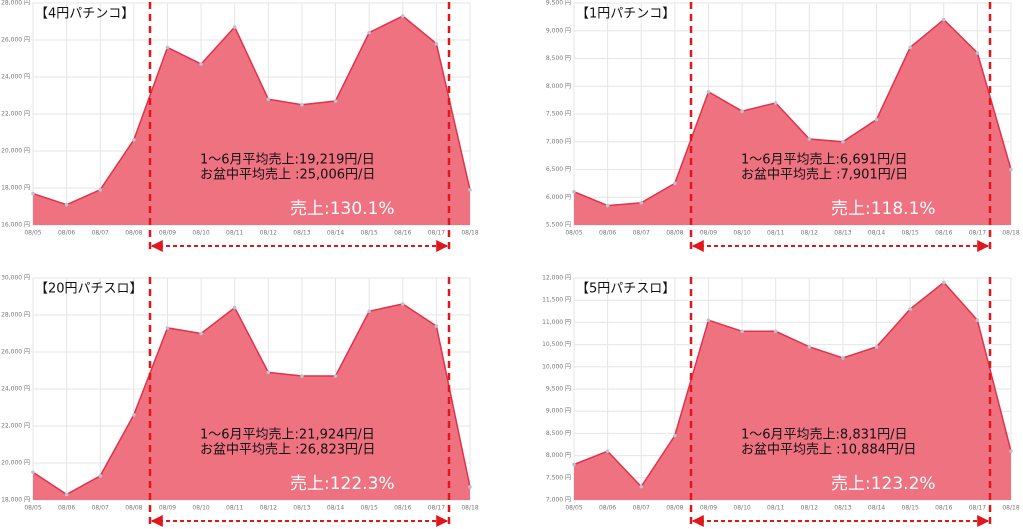  What do you see at coordinates (883, 484) in the screenshot?
I see `highlight-ratio: 売上:123.2%` at bounding box center [883, 484].